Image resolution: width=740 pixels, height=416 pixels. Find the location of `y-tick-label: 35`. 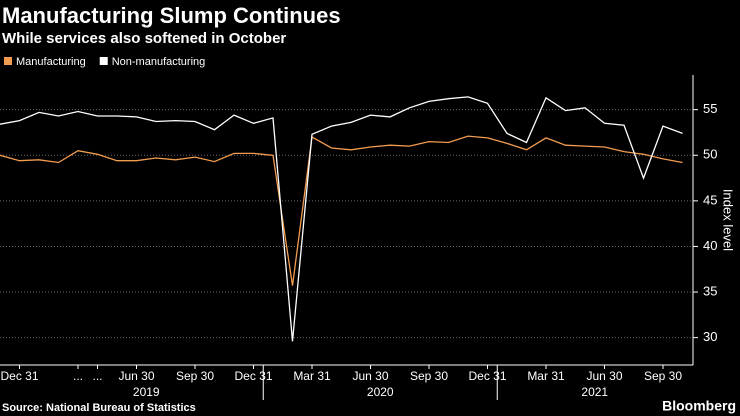

y-tick-label: 35 is located at coordinates (710, 290).